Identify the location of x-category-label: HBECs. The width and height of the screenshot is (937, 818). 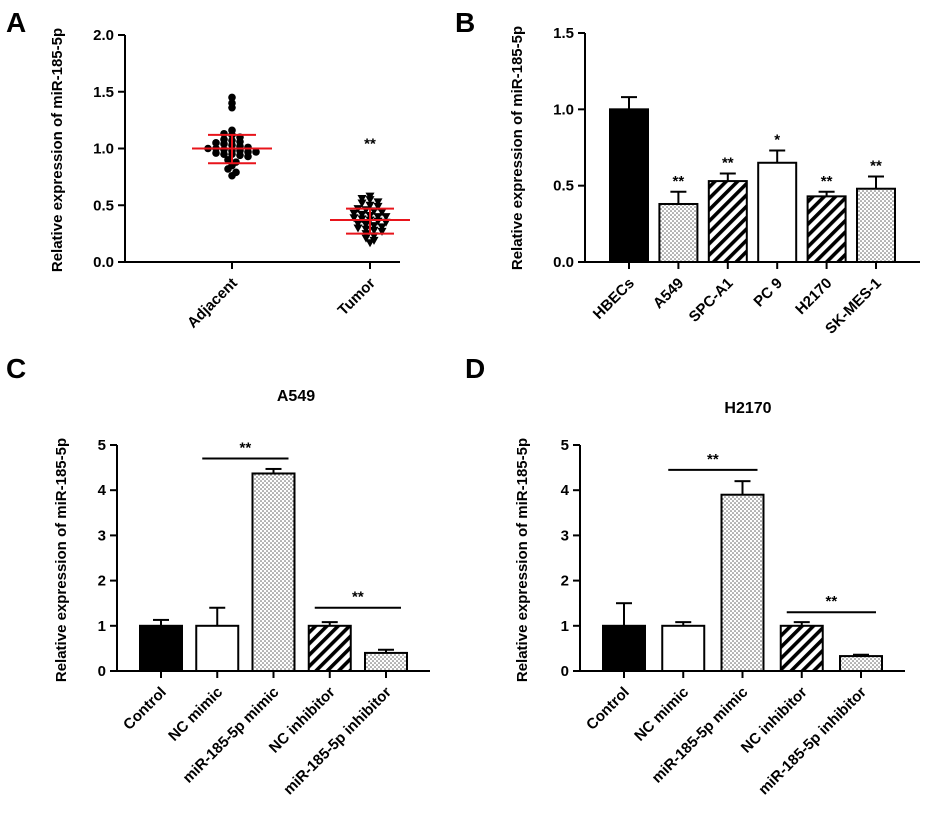
(614, 299).